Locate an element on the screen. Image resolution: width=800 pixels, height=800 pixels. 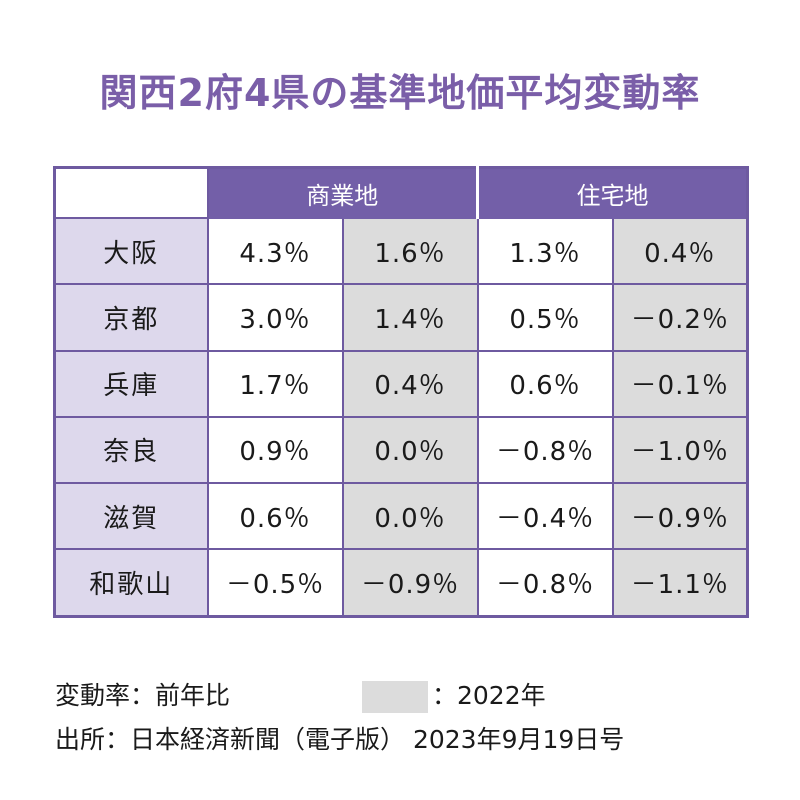
chart-title: 関西2府4県の基準地価平均変動率 is located at coordinates (400, 93).